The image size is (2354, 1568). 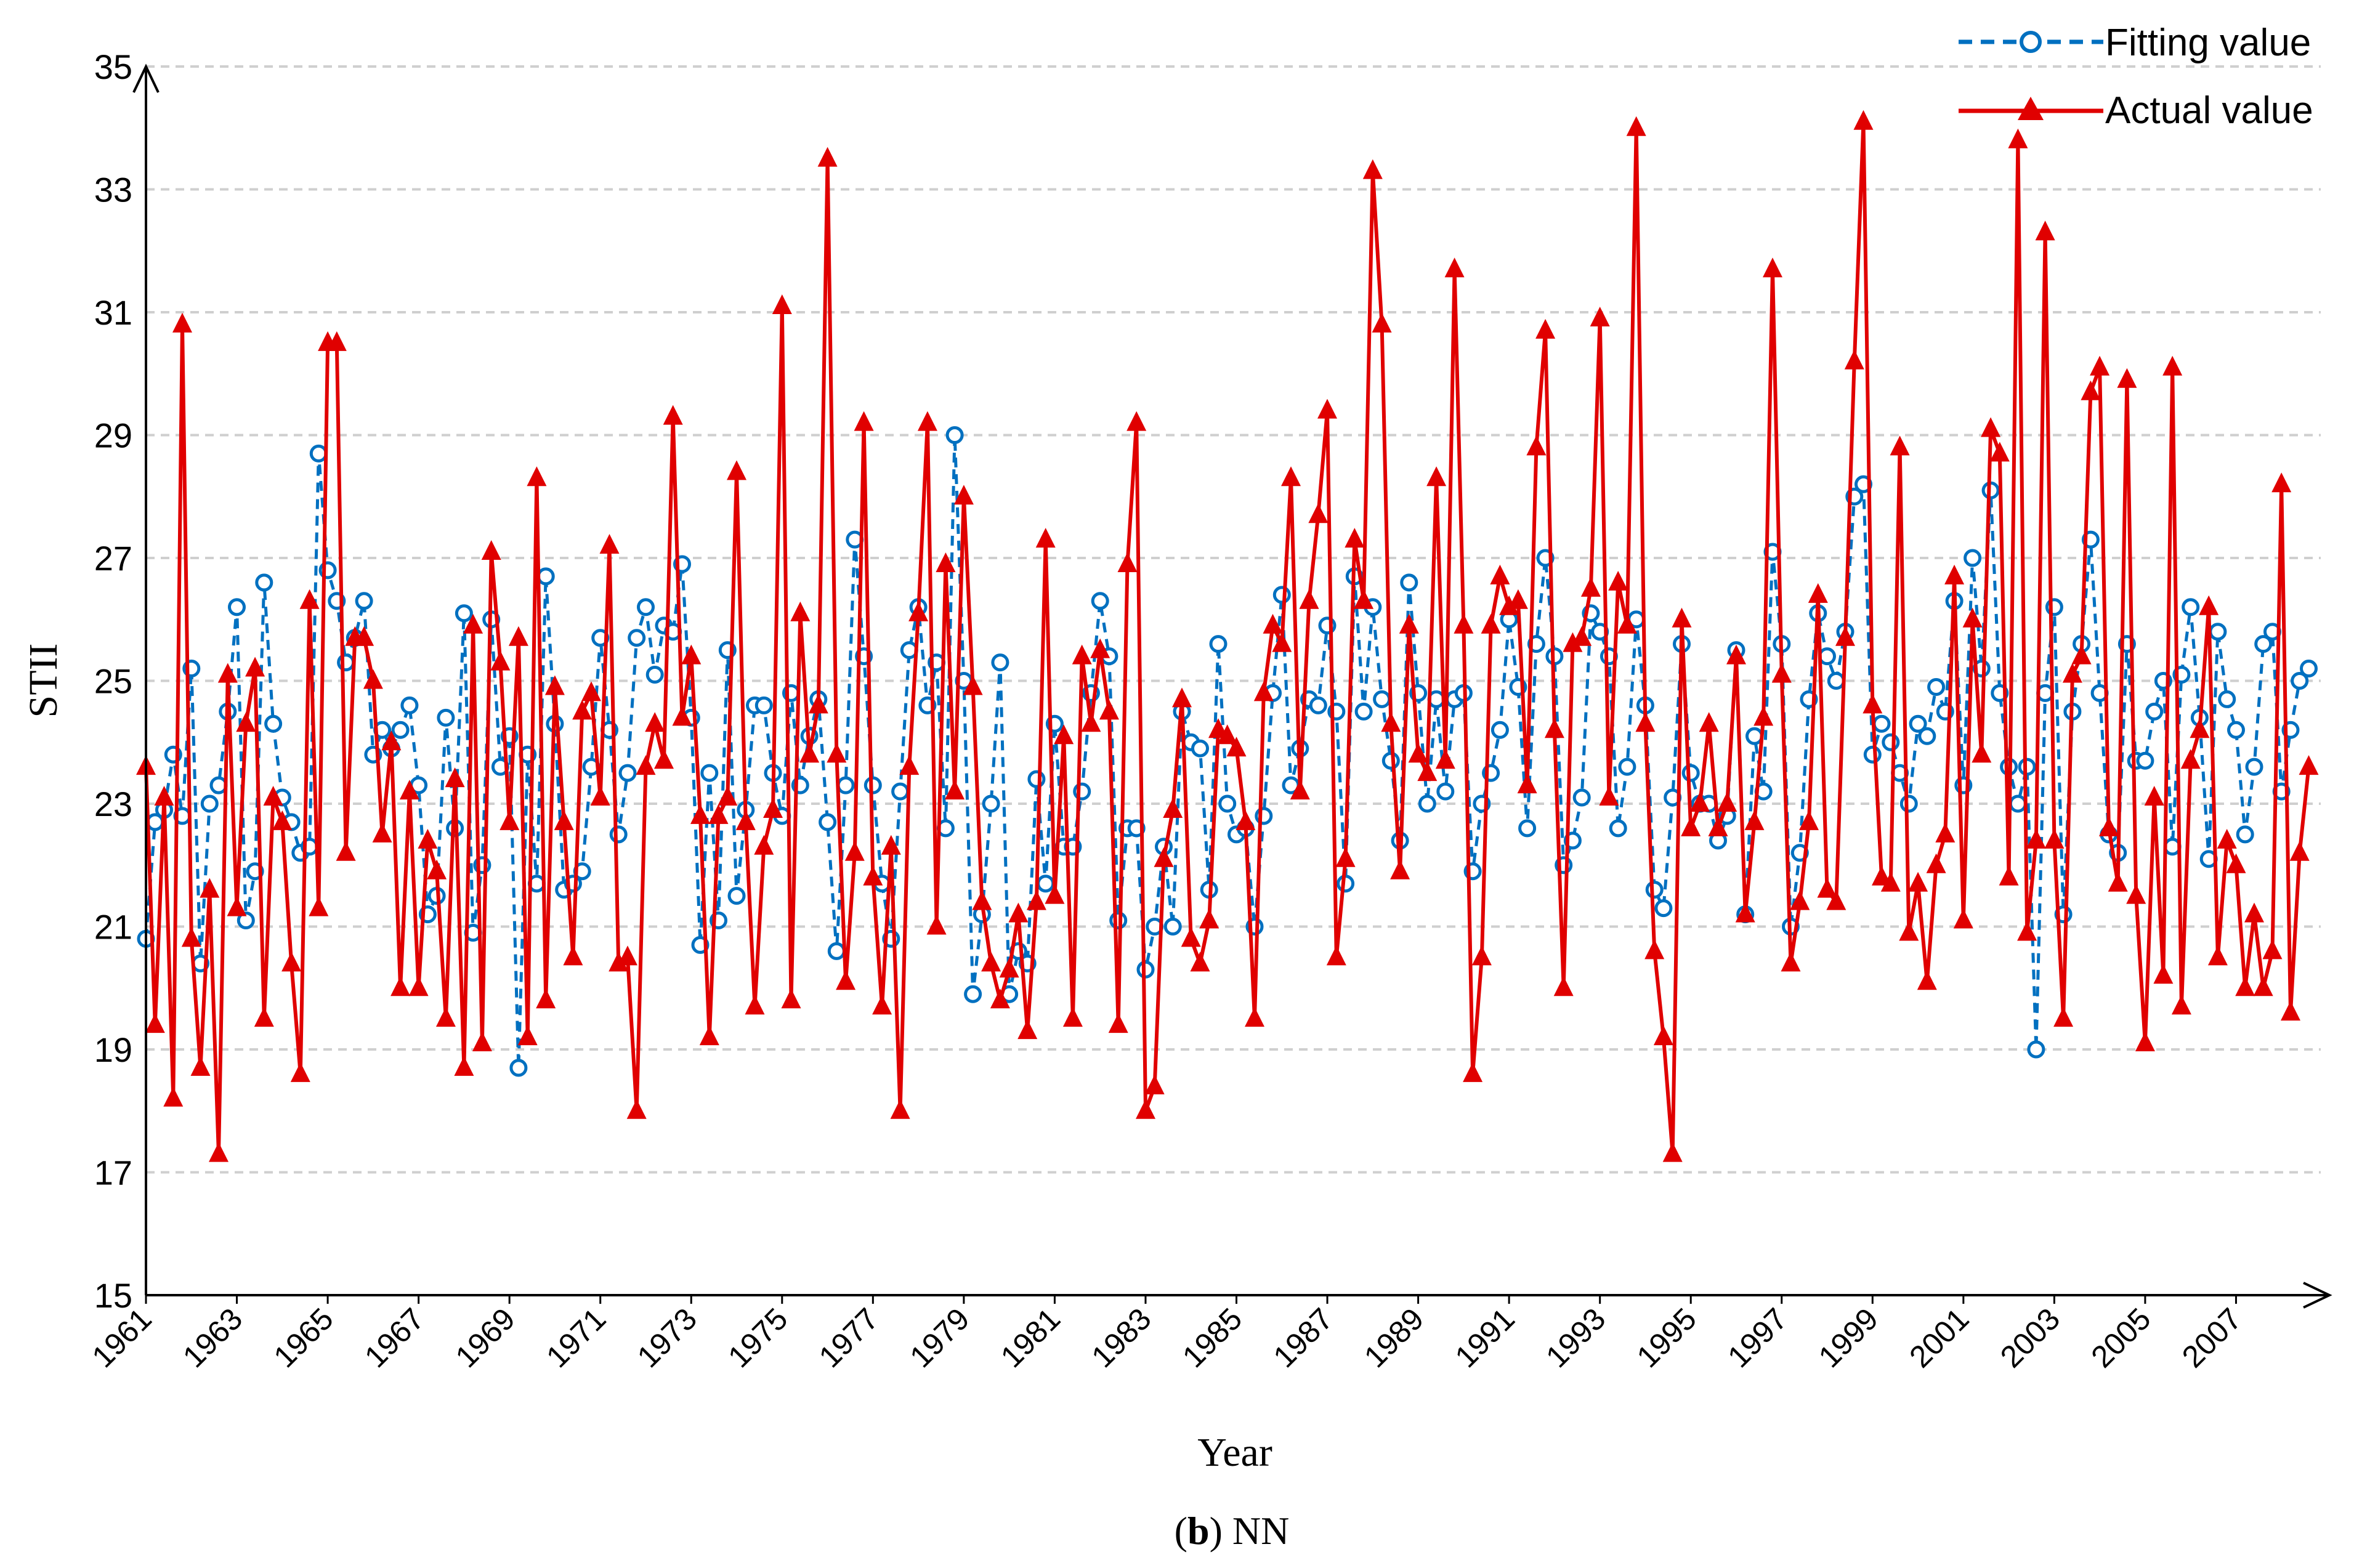 What do you see at coordinates (113, 190) in the screenshot?
I see `y-tick-label: 33` at bounding box center [113, 190].